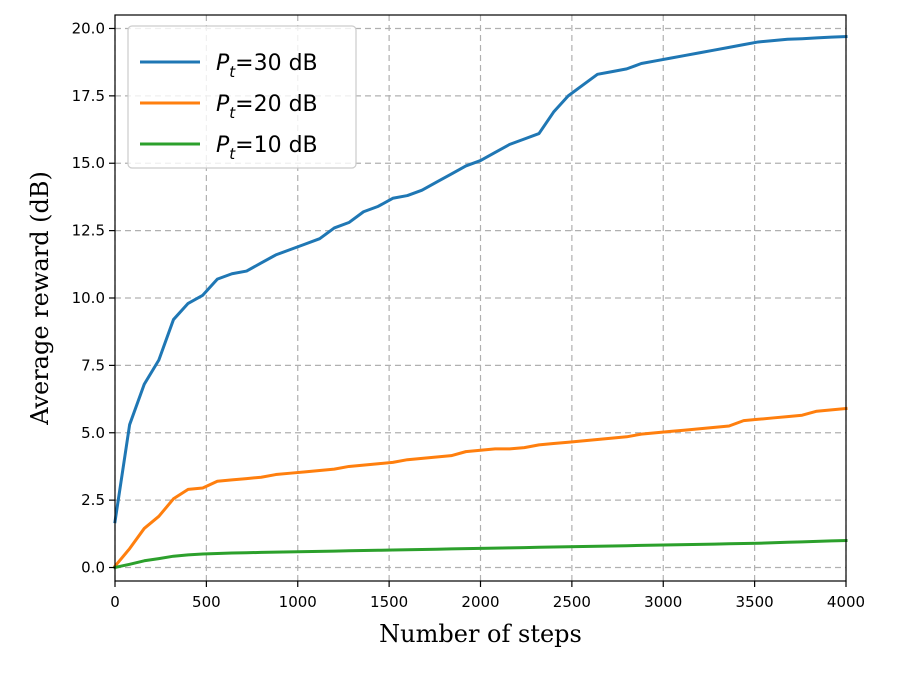 The height and width of the screenshot is (673, 897). I want to click on x-tick-label: 4000, so click(846, 602).